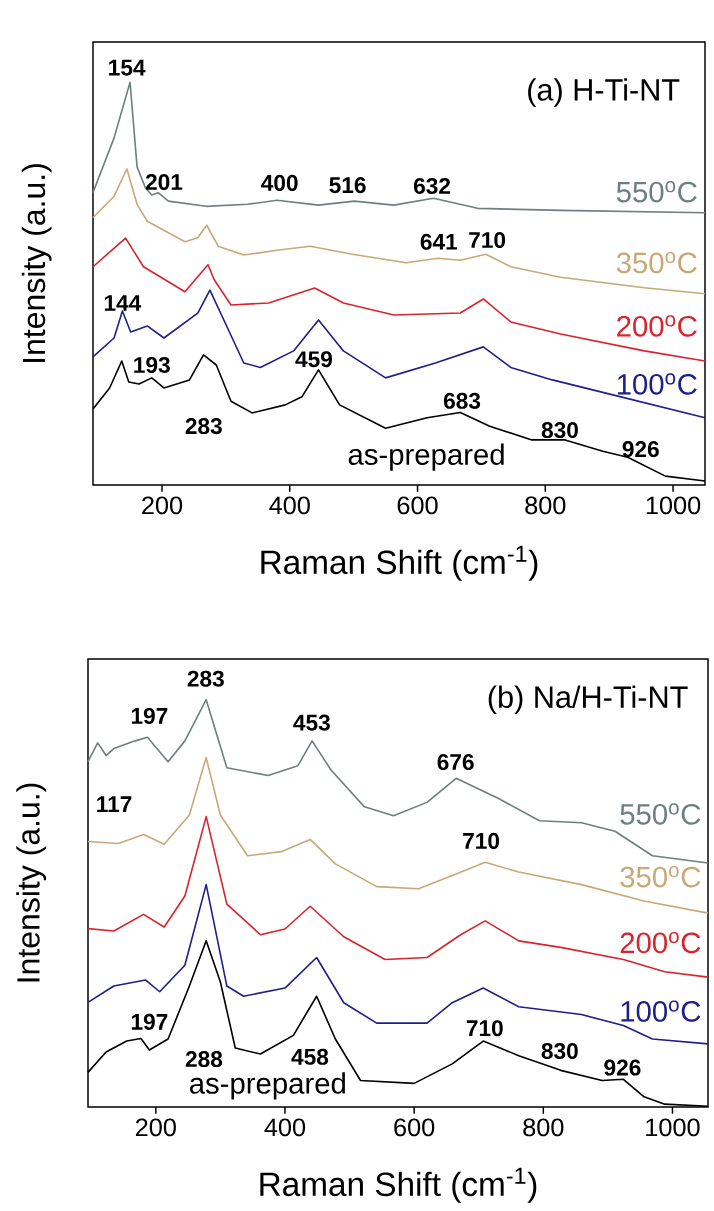 This screenshot has width=714, height=1211. Describe the element at coordinates (203, 426) in the screenshot. I see `annotation: 283` at that location.